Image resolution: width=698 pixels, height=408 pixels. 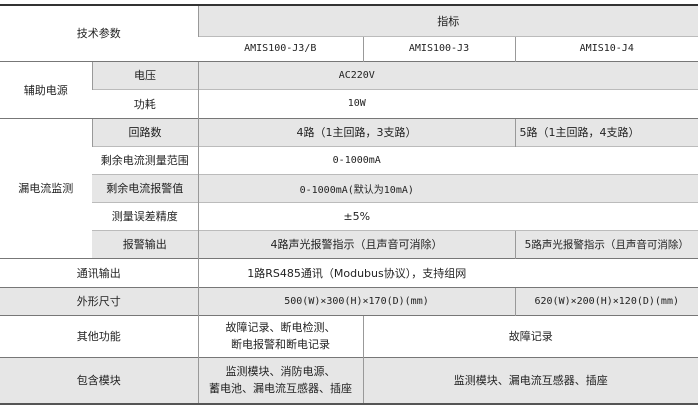 I want to click on row-label: 剩余电流报警值, so click(x=145, y=187).